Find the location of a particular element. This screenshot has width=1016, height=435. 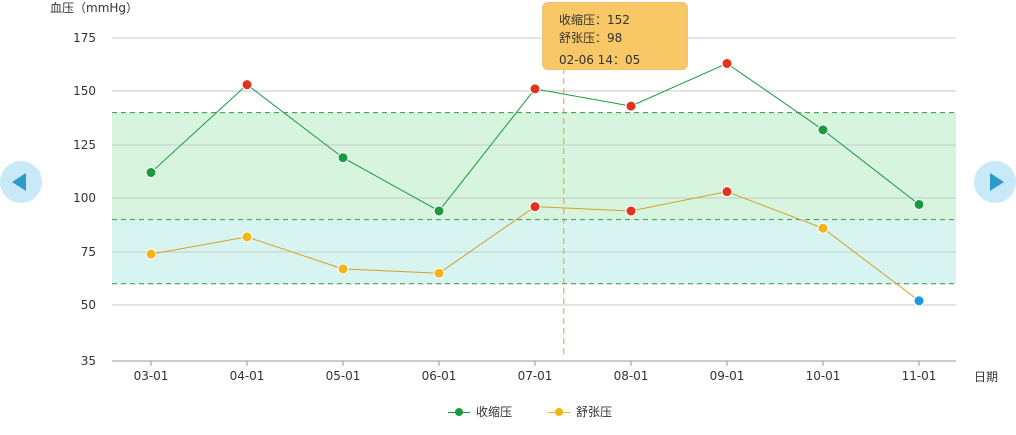

y-tick-label-100: 100 is located at coordinates (84, 198).